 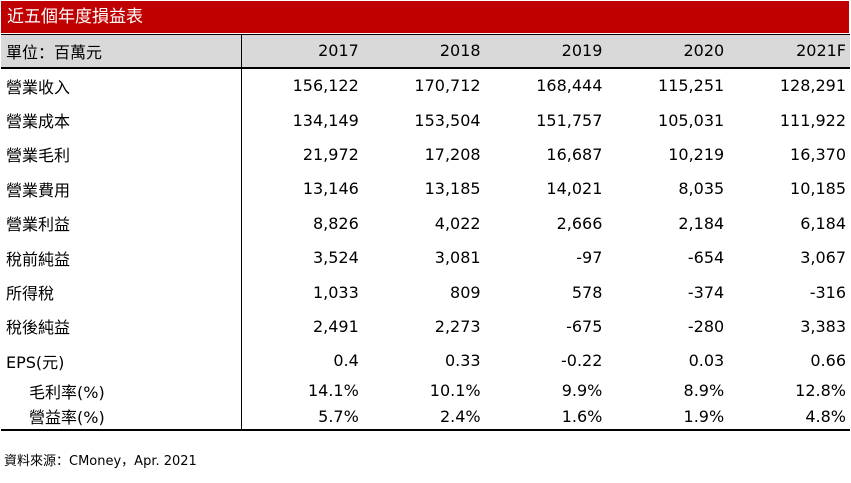 I want to click on table-cell: 14,021, so click(x=574, y=189).